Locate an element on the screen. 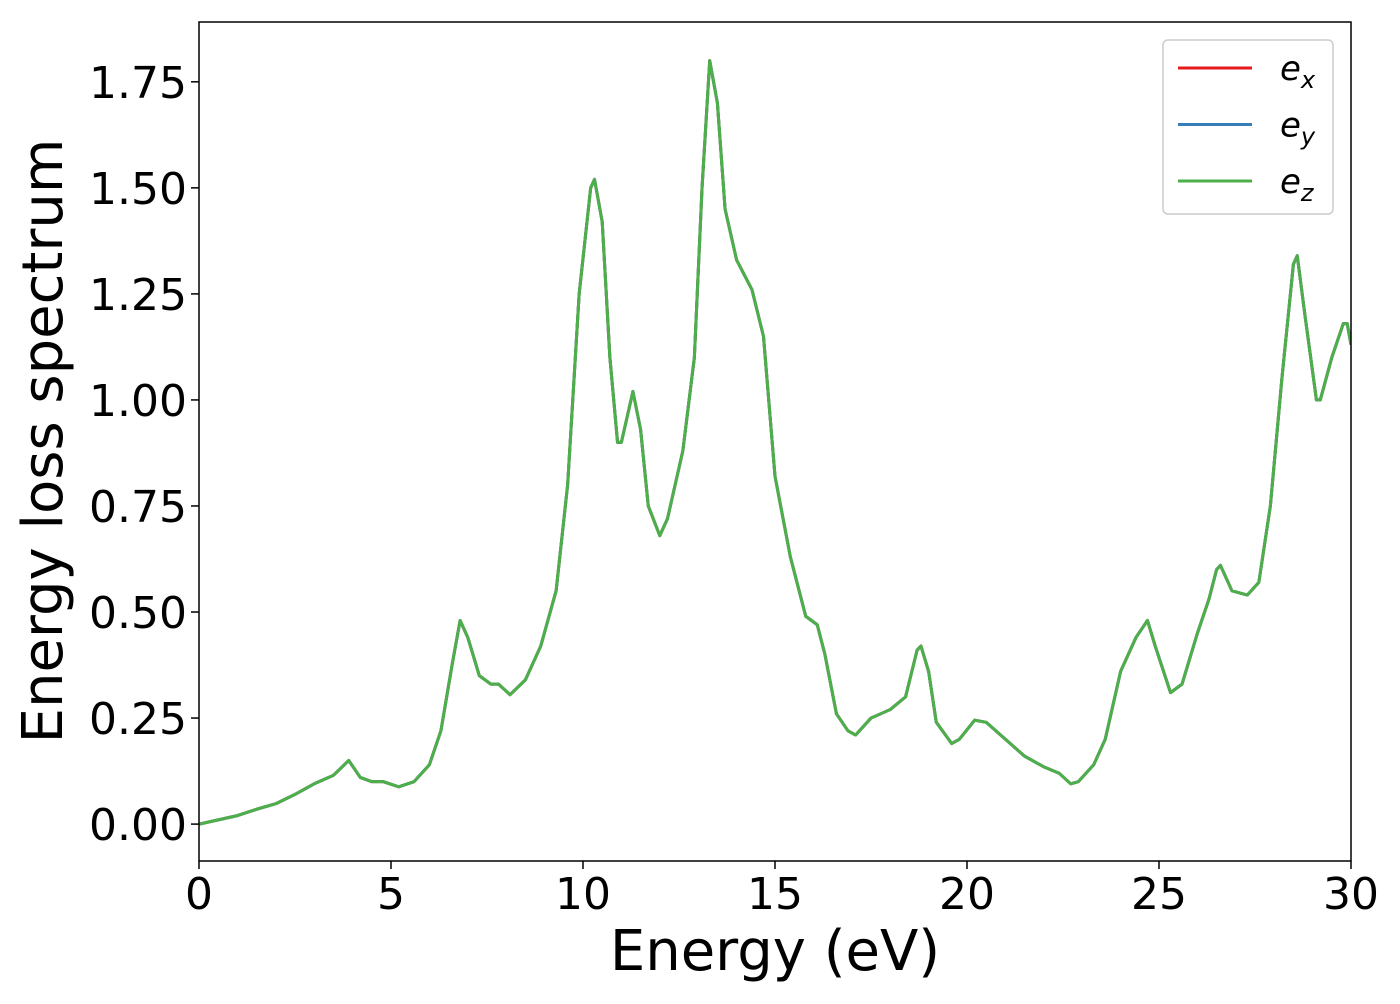 The image size is (1400, 1004). legend-subscript: x is located at coordinates (1308, 80).